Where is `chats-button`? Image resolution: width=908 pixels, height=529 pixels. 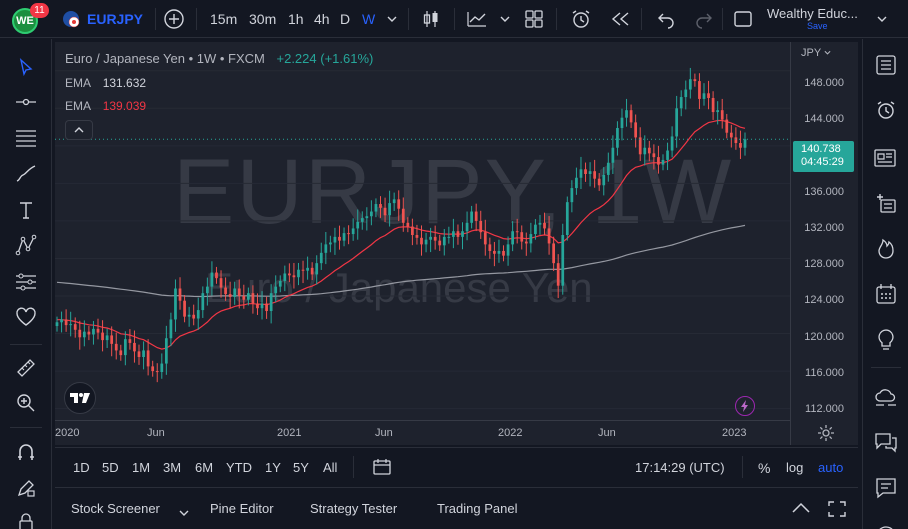
chats-button is located at coordinates (886, 442).